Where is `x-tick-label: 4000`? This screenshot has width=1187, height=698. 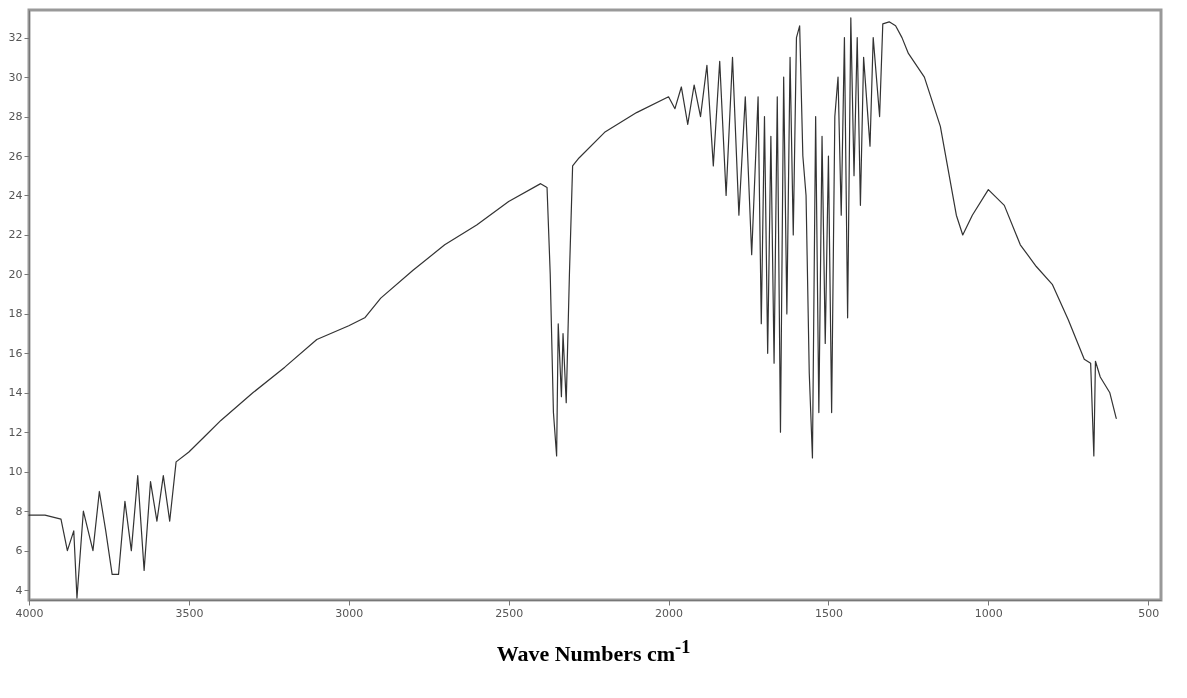 x-tick-label: 4000 is located at coordinates (29, 613).